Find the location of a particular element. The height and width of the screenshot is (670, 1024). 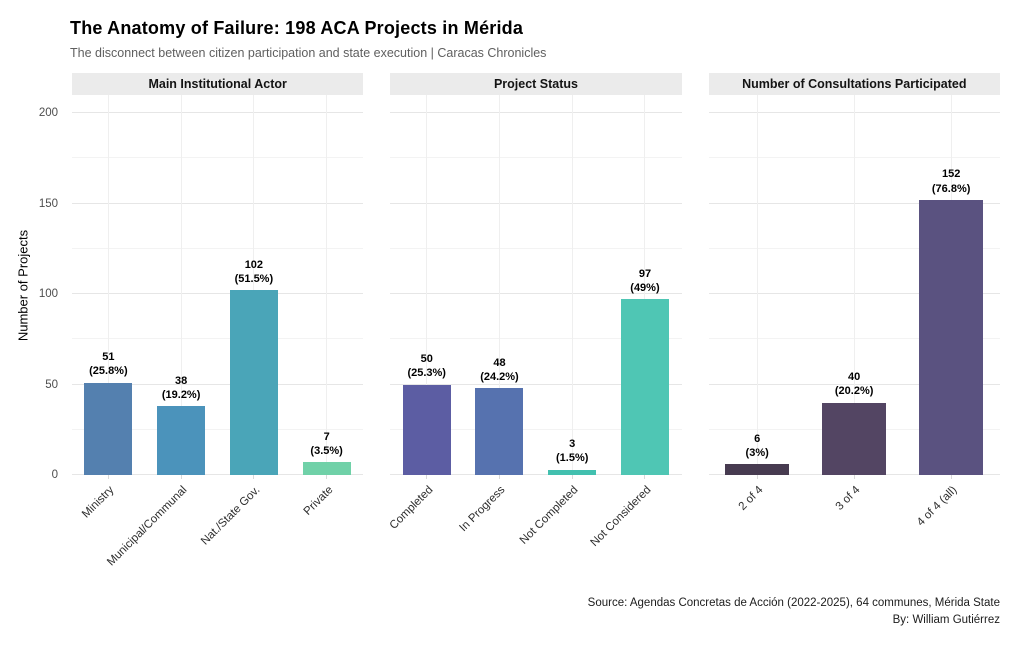

bar-nat-state-gov- is located at coordinates (253, 382).